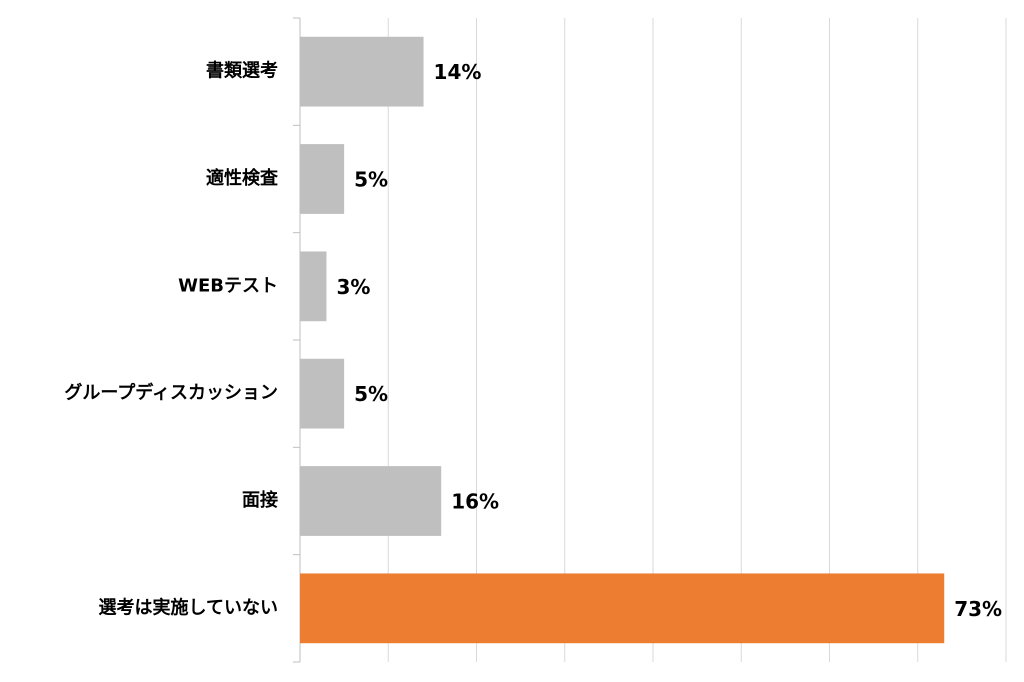 The height and width of the screenshot is (682, 1024). I want to click on data-label: 14%, so click(458, 72).